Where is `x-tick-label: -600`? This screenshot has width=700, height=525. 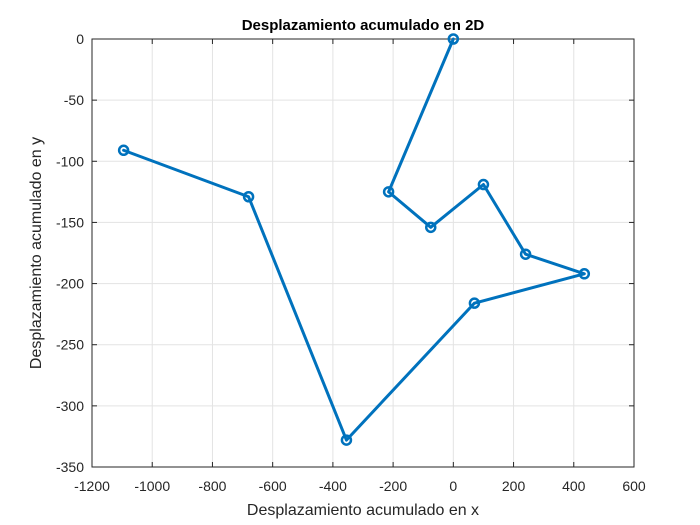 x-tick-label: -600 is located at coordinates (273, 486).